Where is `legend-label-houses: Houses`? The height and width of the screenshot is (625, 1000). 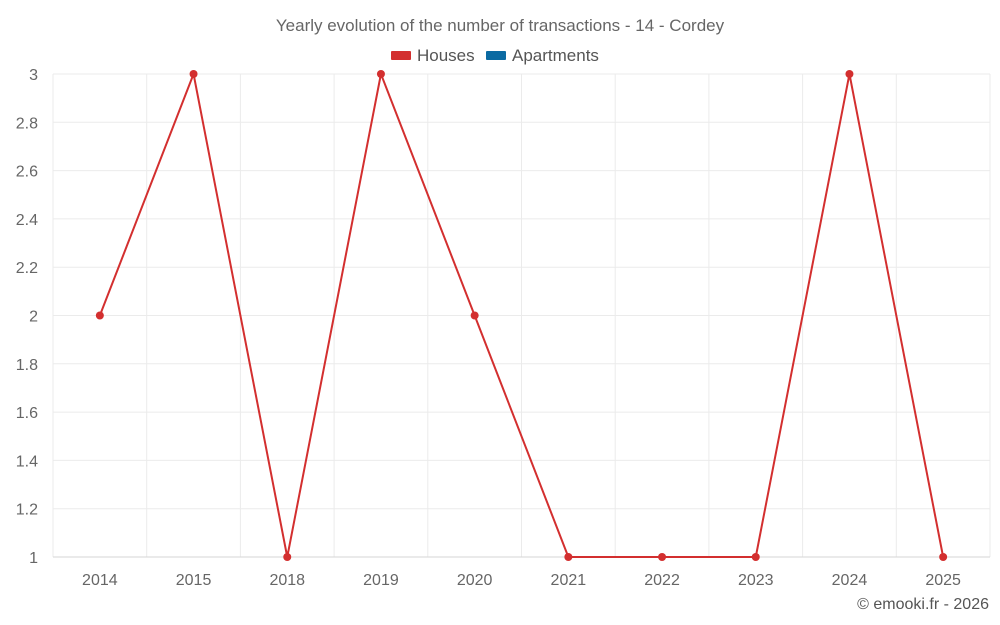
legend-label-houses: Houses is located at coordinates (446, 55).